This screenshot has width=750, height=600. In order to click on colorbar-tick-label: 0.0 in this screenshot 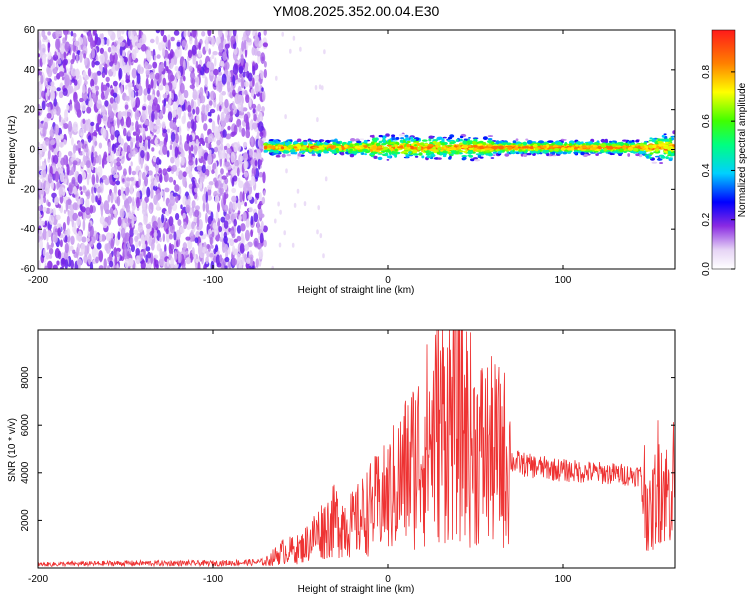, I will do `click(706, 269)`.